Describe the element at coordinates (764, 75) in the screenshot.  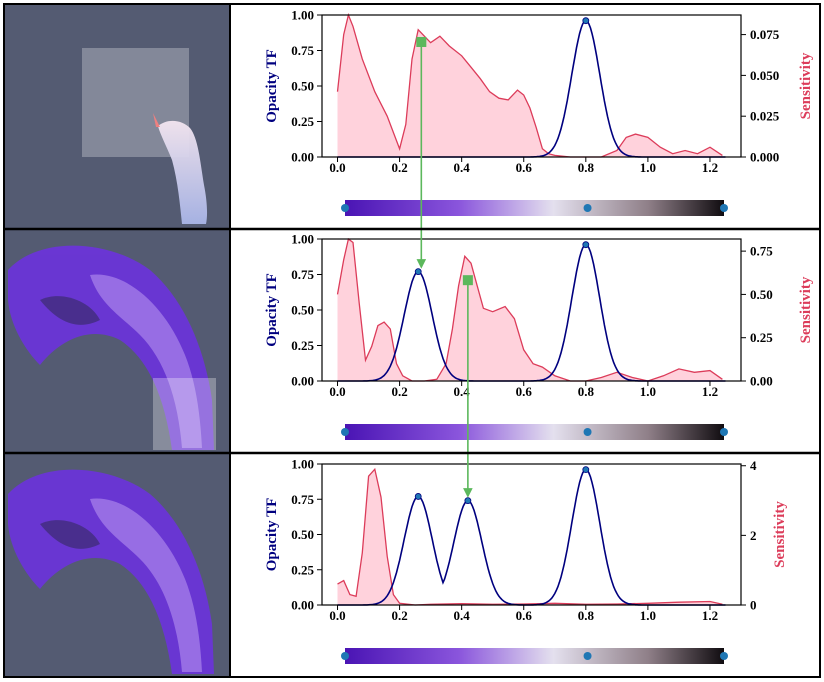
I see `y2-tick-label: 0.050` at that location.